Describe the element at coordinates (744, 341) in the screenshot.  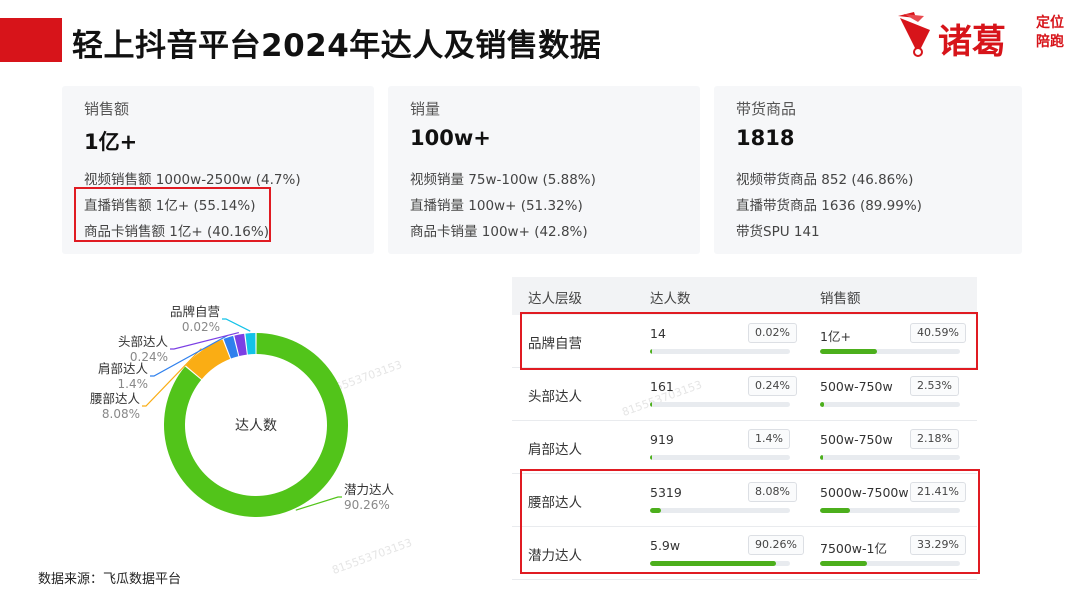
I see `table-row: 品牌自营 14 0.02% 1亿+ 40.59%` at that location.